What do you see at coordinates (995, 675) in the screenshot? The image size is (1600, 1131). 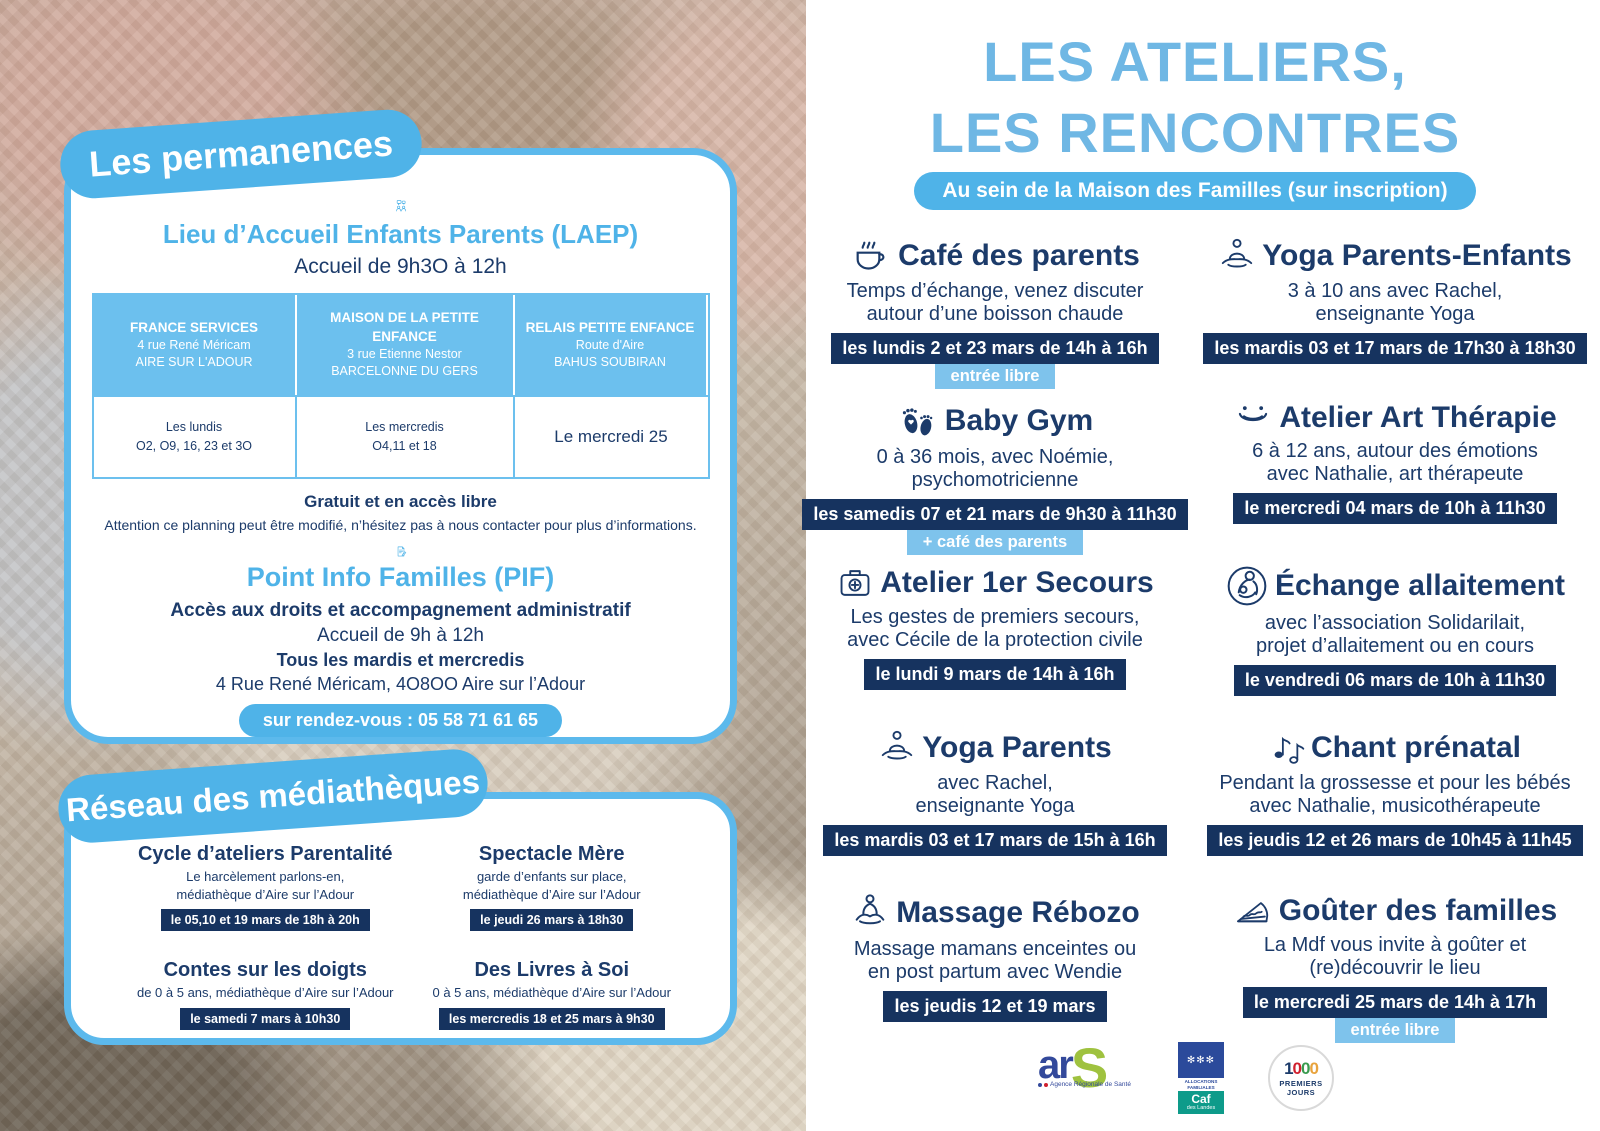 I see `workshop-date-banner: le lundi 9 mars de 14h à 16h` at bounding box center [995, 675].